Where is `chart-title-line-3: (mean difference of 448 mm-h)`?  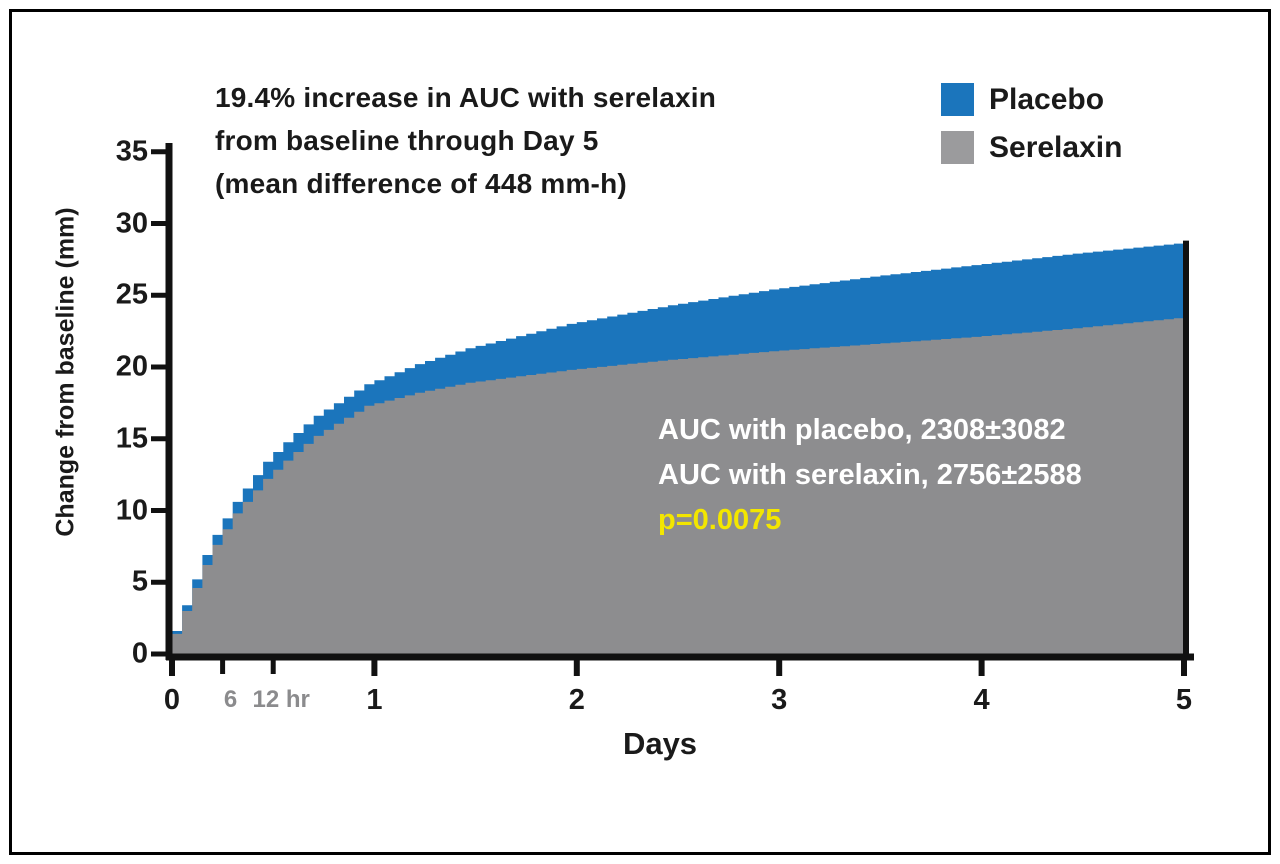 chart-title-line-3: (mean difference of 448 mm-h) is located at coordinates (421, 183).